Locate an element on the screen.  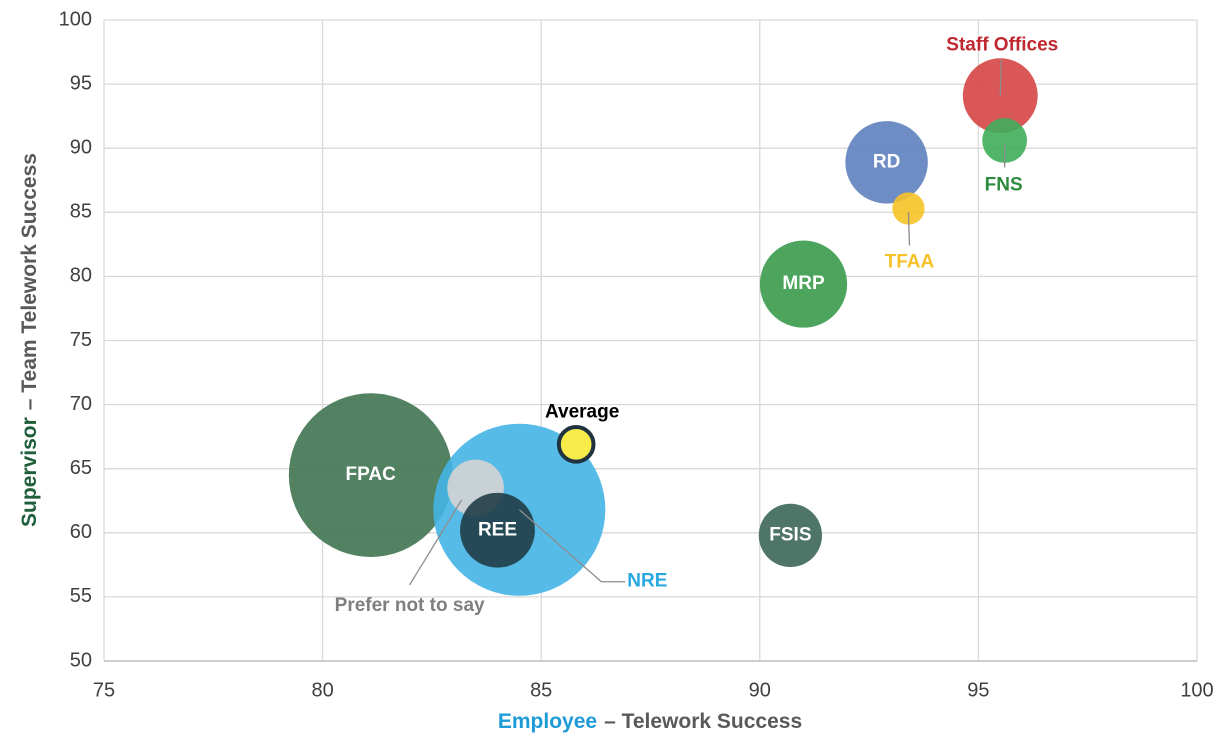
x-tick-label: 100 is located at coordinates (1196, 690).